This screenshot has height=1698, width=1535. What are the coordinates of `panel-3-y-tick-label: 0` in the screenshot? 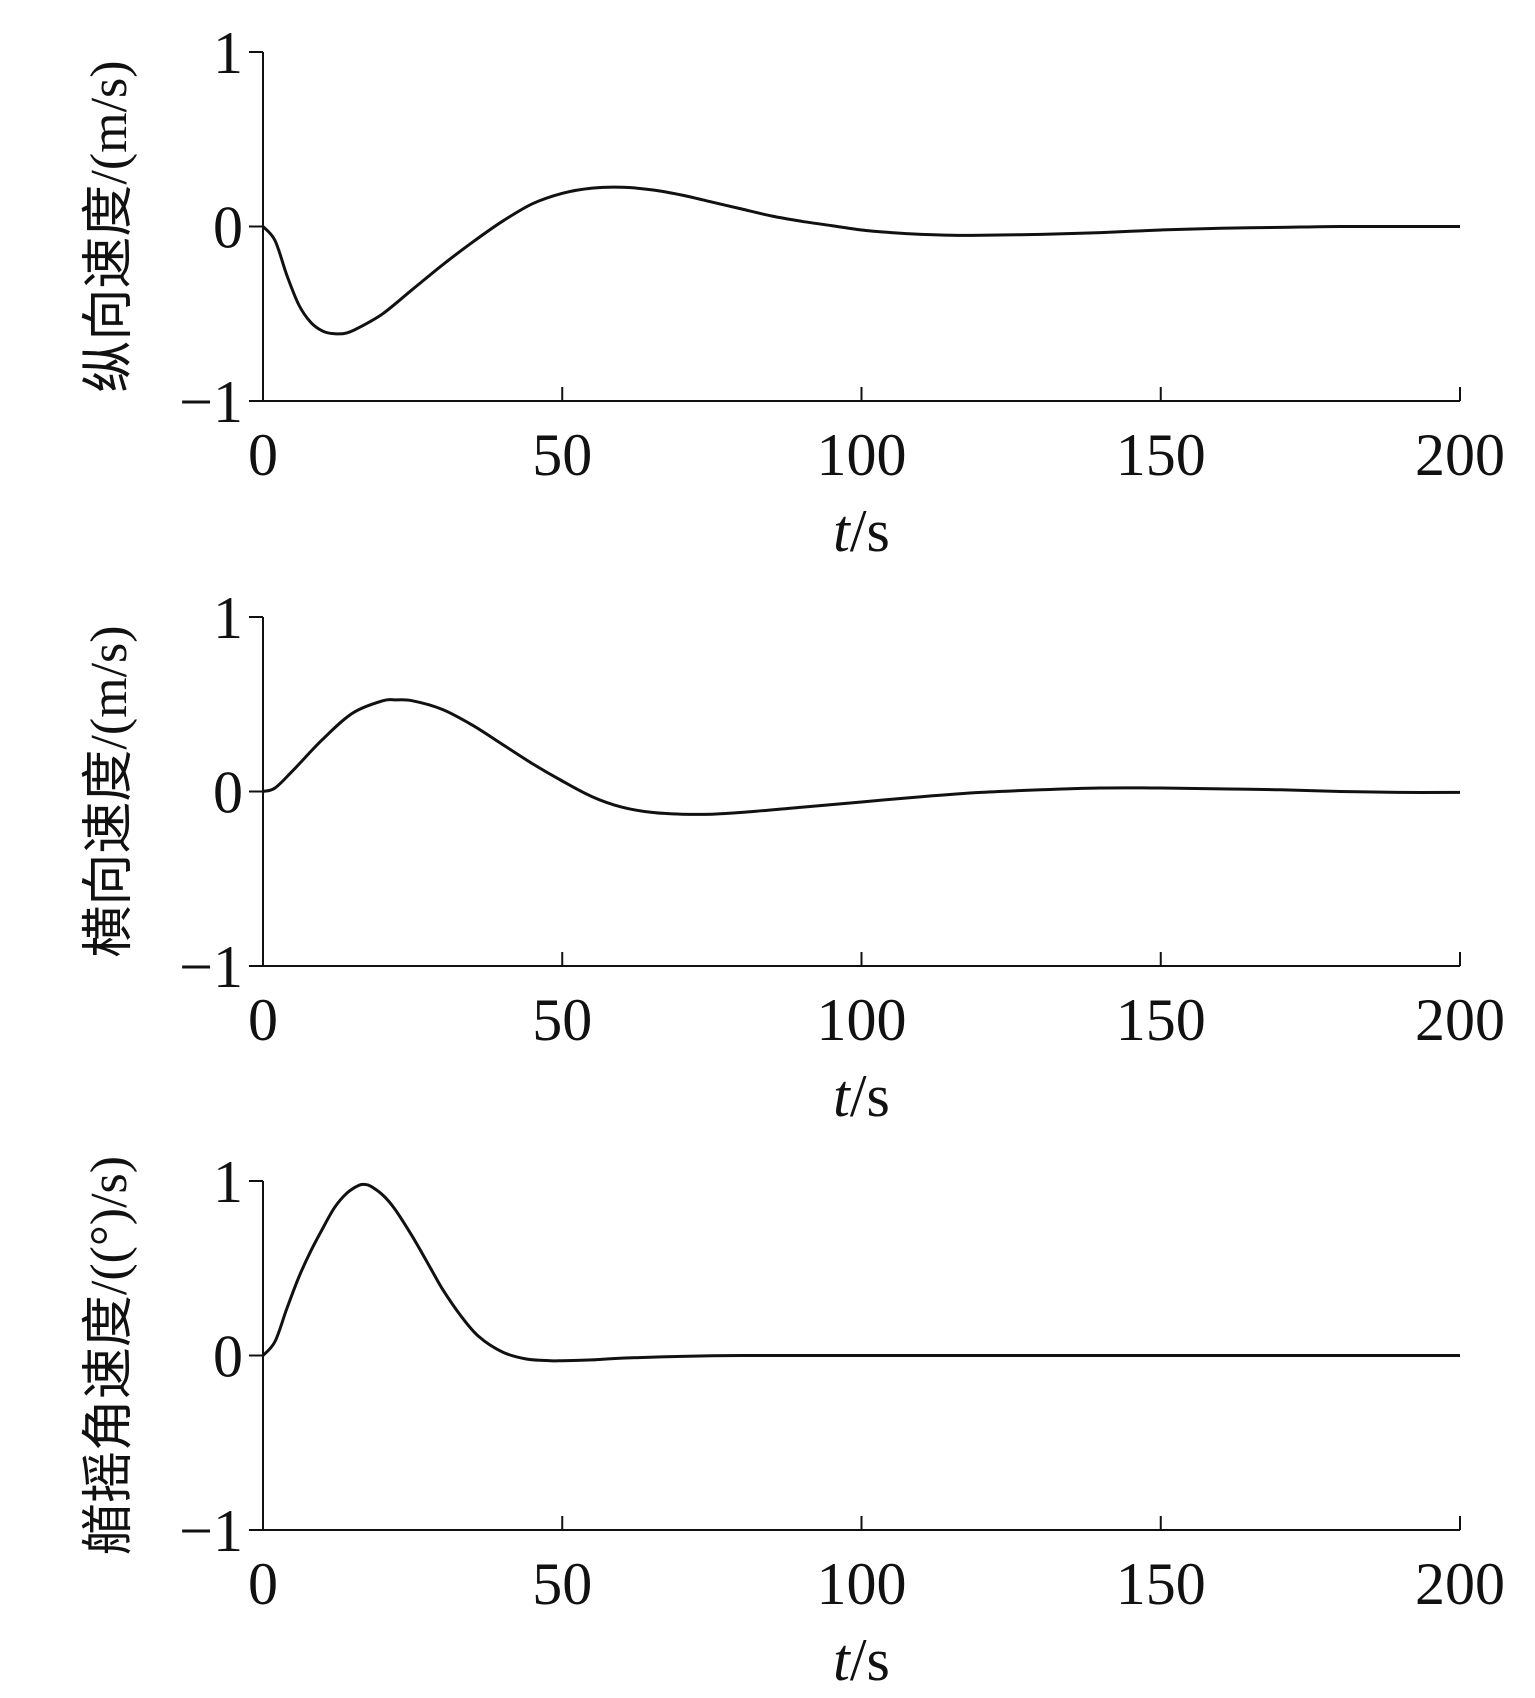 It's located at (228, 1357).